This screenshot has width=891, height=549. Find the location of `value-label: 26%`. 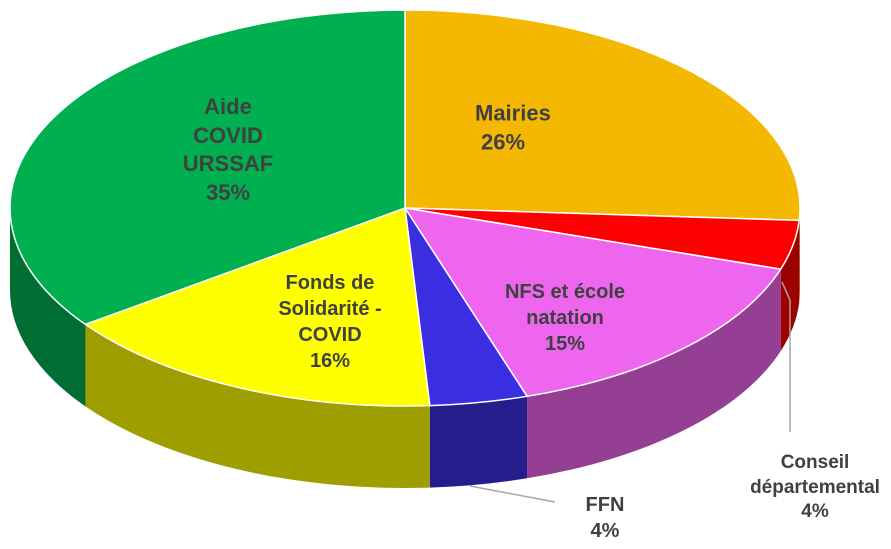

value-label: 26% is located at coordinates (503, 141).